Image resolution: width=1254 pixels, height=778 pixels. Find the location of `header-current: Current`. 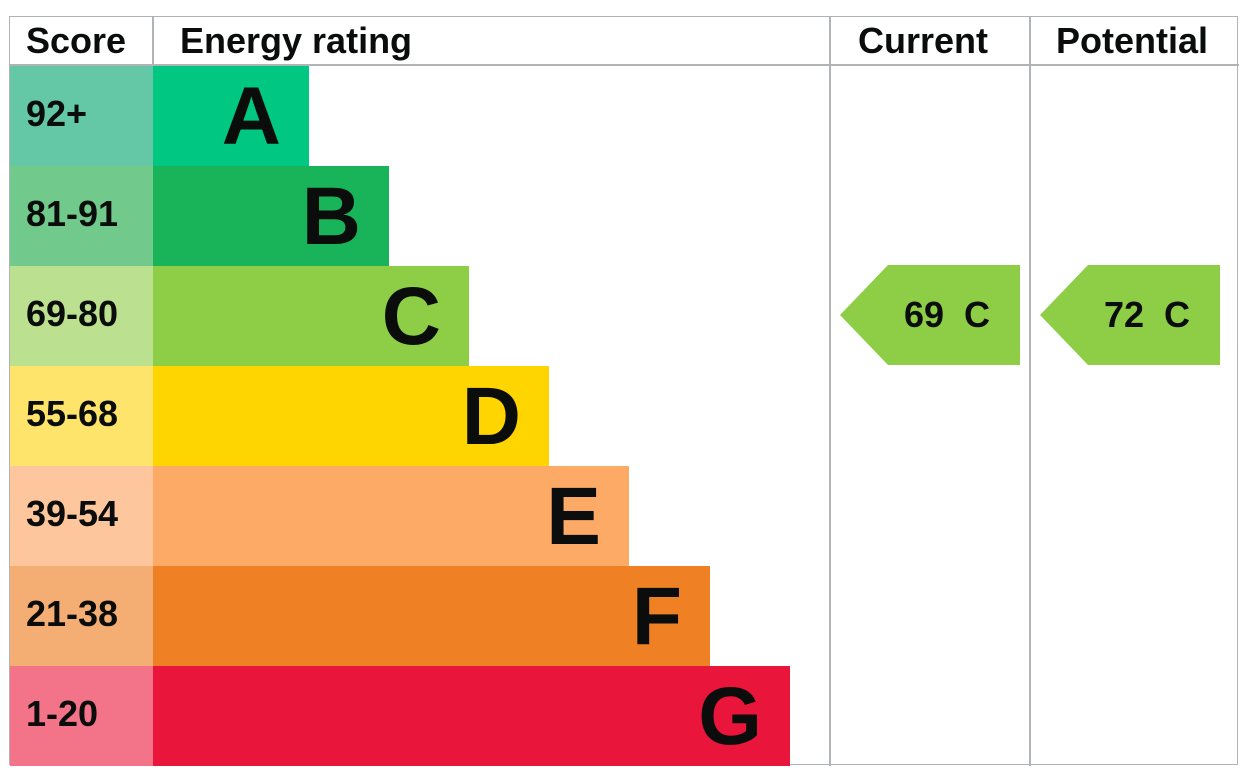

header-current: Current is located at coordinates (923, 40).